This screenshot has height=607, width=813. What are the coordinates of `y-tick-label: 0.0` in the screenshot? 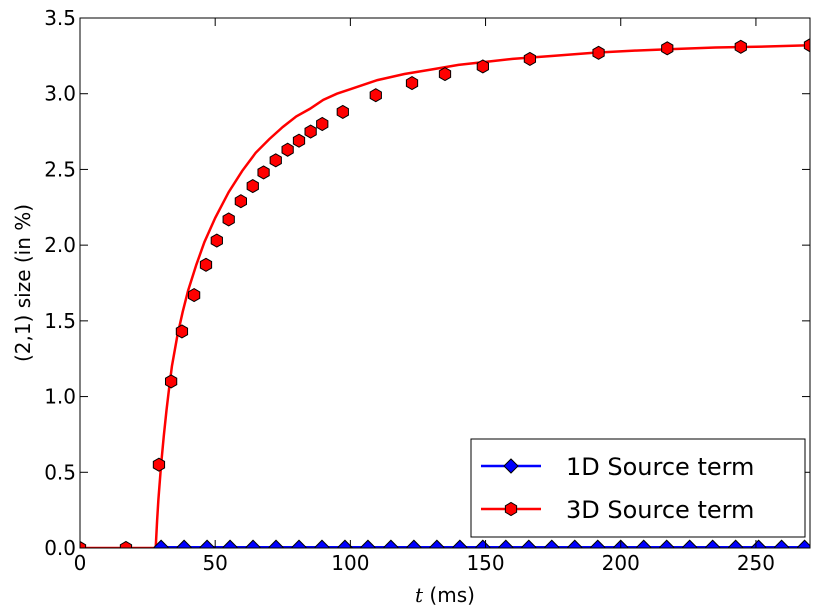 It's located at (60, 548).